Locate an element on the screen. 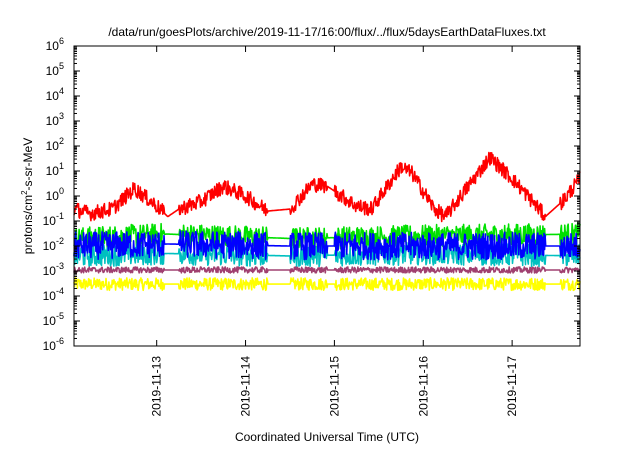 The image size is (640, 453). y-tick-label: 10⁴ is located at coordinates (55, 94).